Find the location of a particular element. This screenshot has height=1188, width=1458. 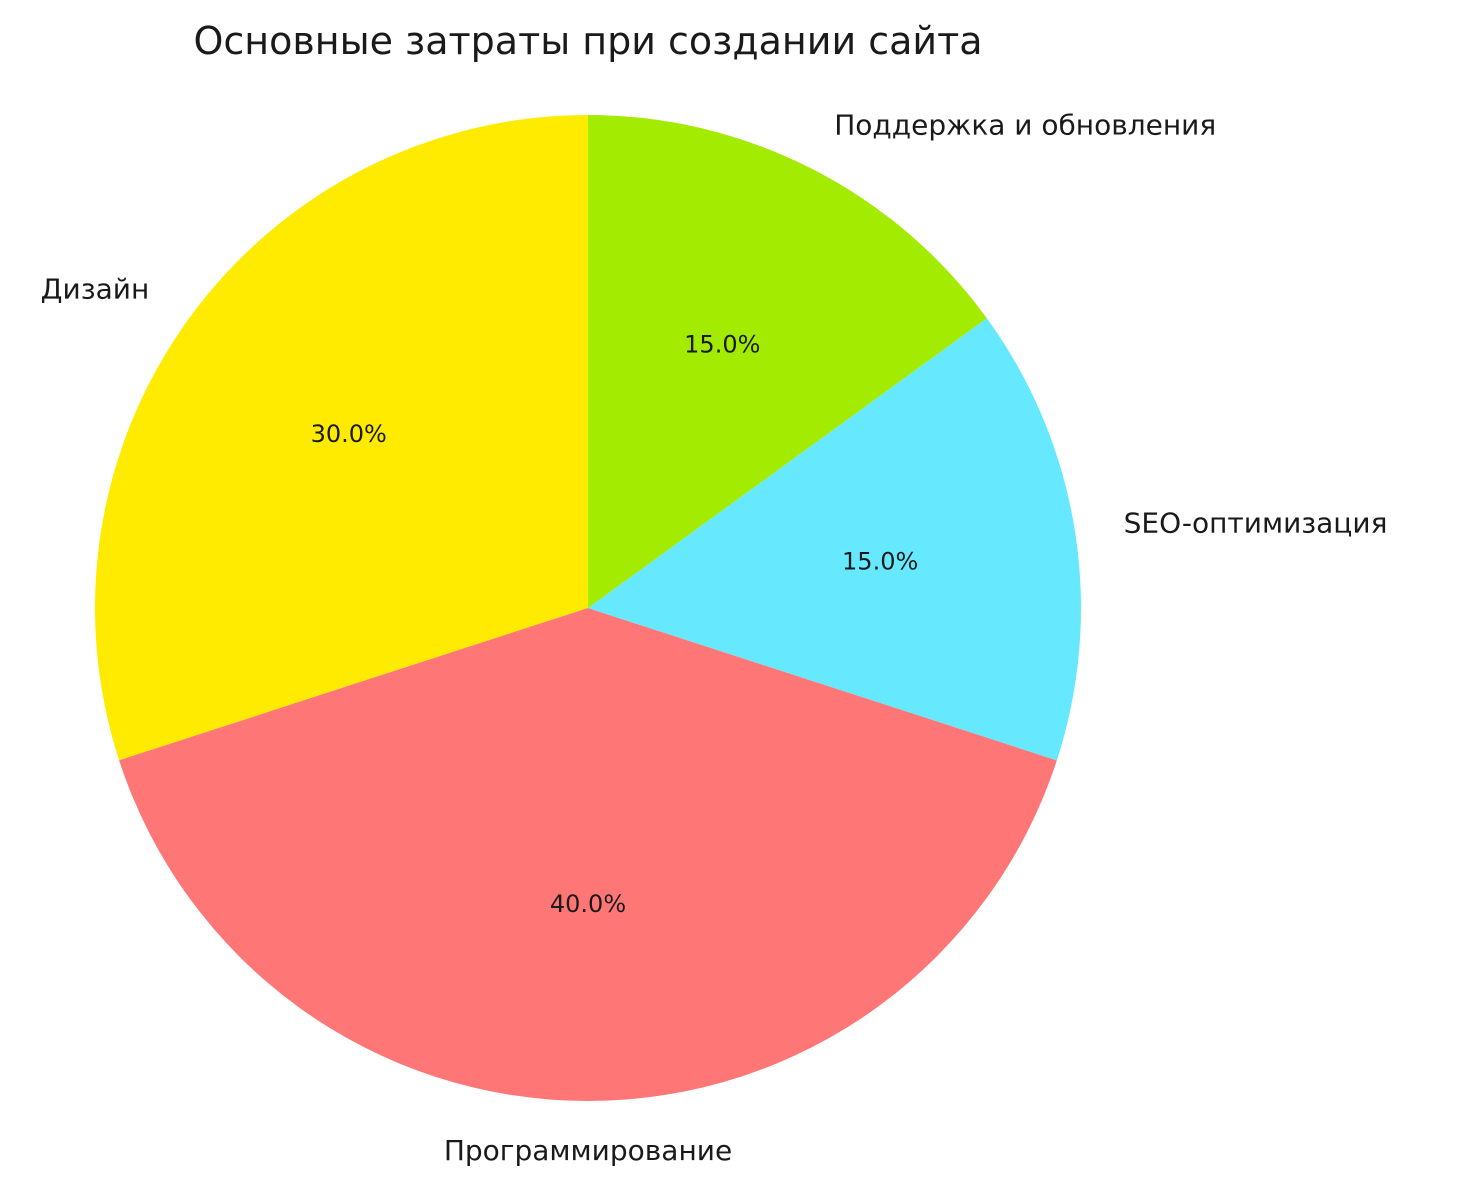

slice-percent-label: 40.0% is located at coordinates (588, 904).